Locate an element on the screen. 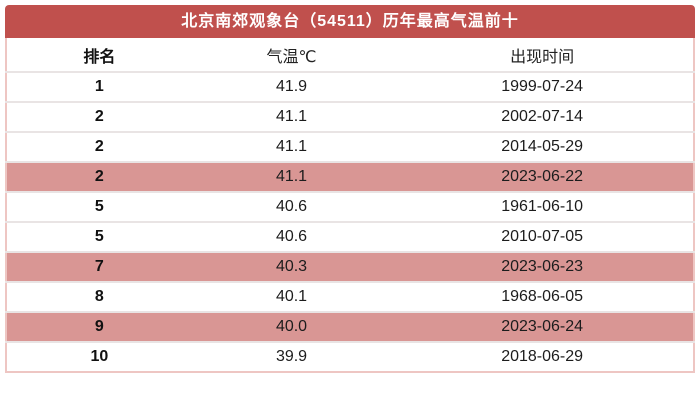  table-row: 2 41.1 2002-07-14 is located at coordinates (350, 116).